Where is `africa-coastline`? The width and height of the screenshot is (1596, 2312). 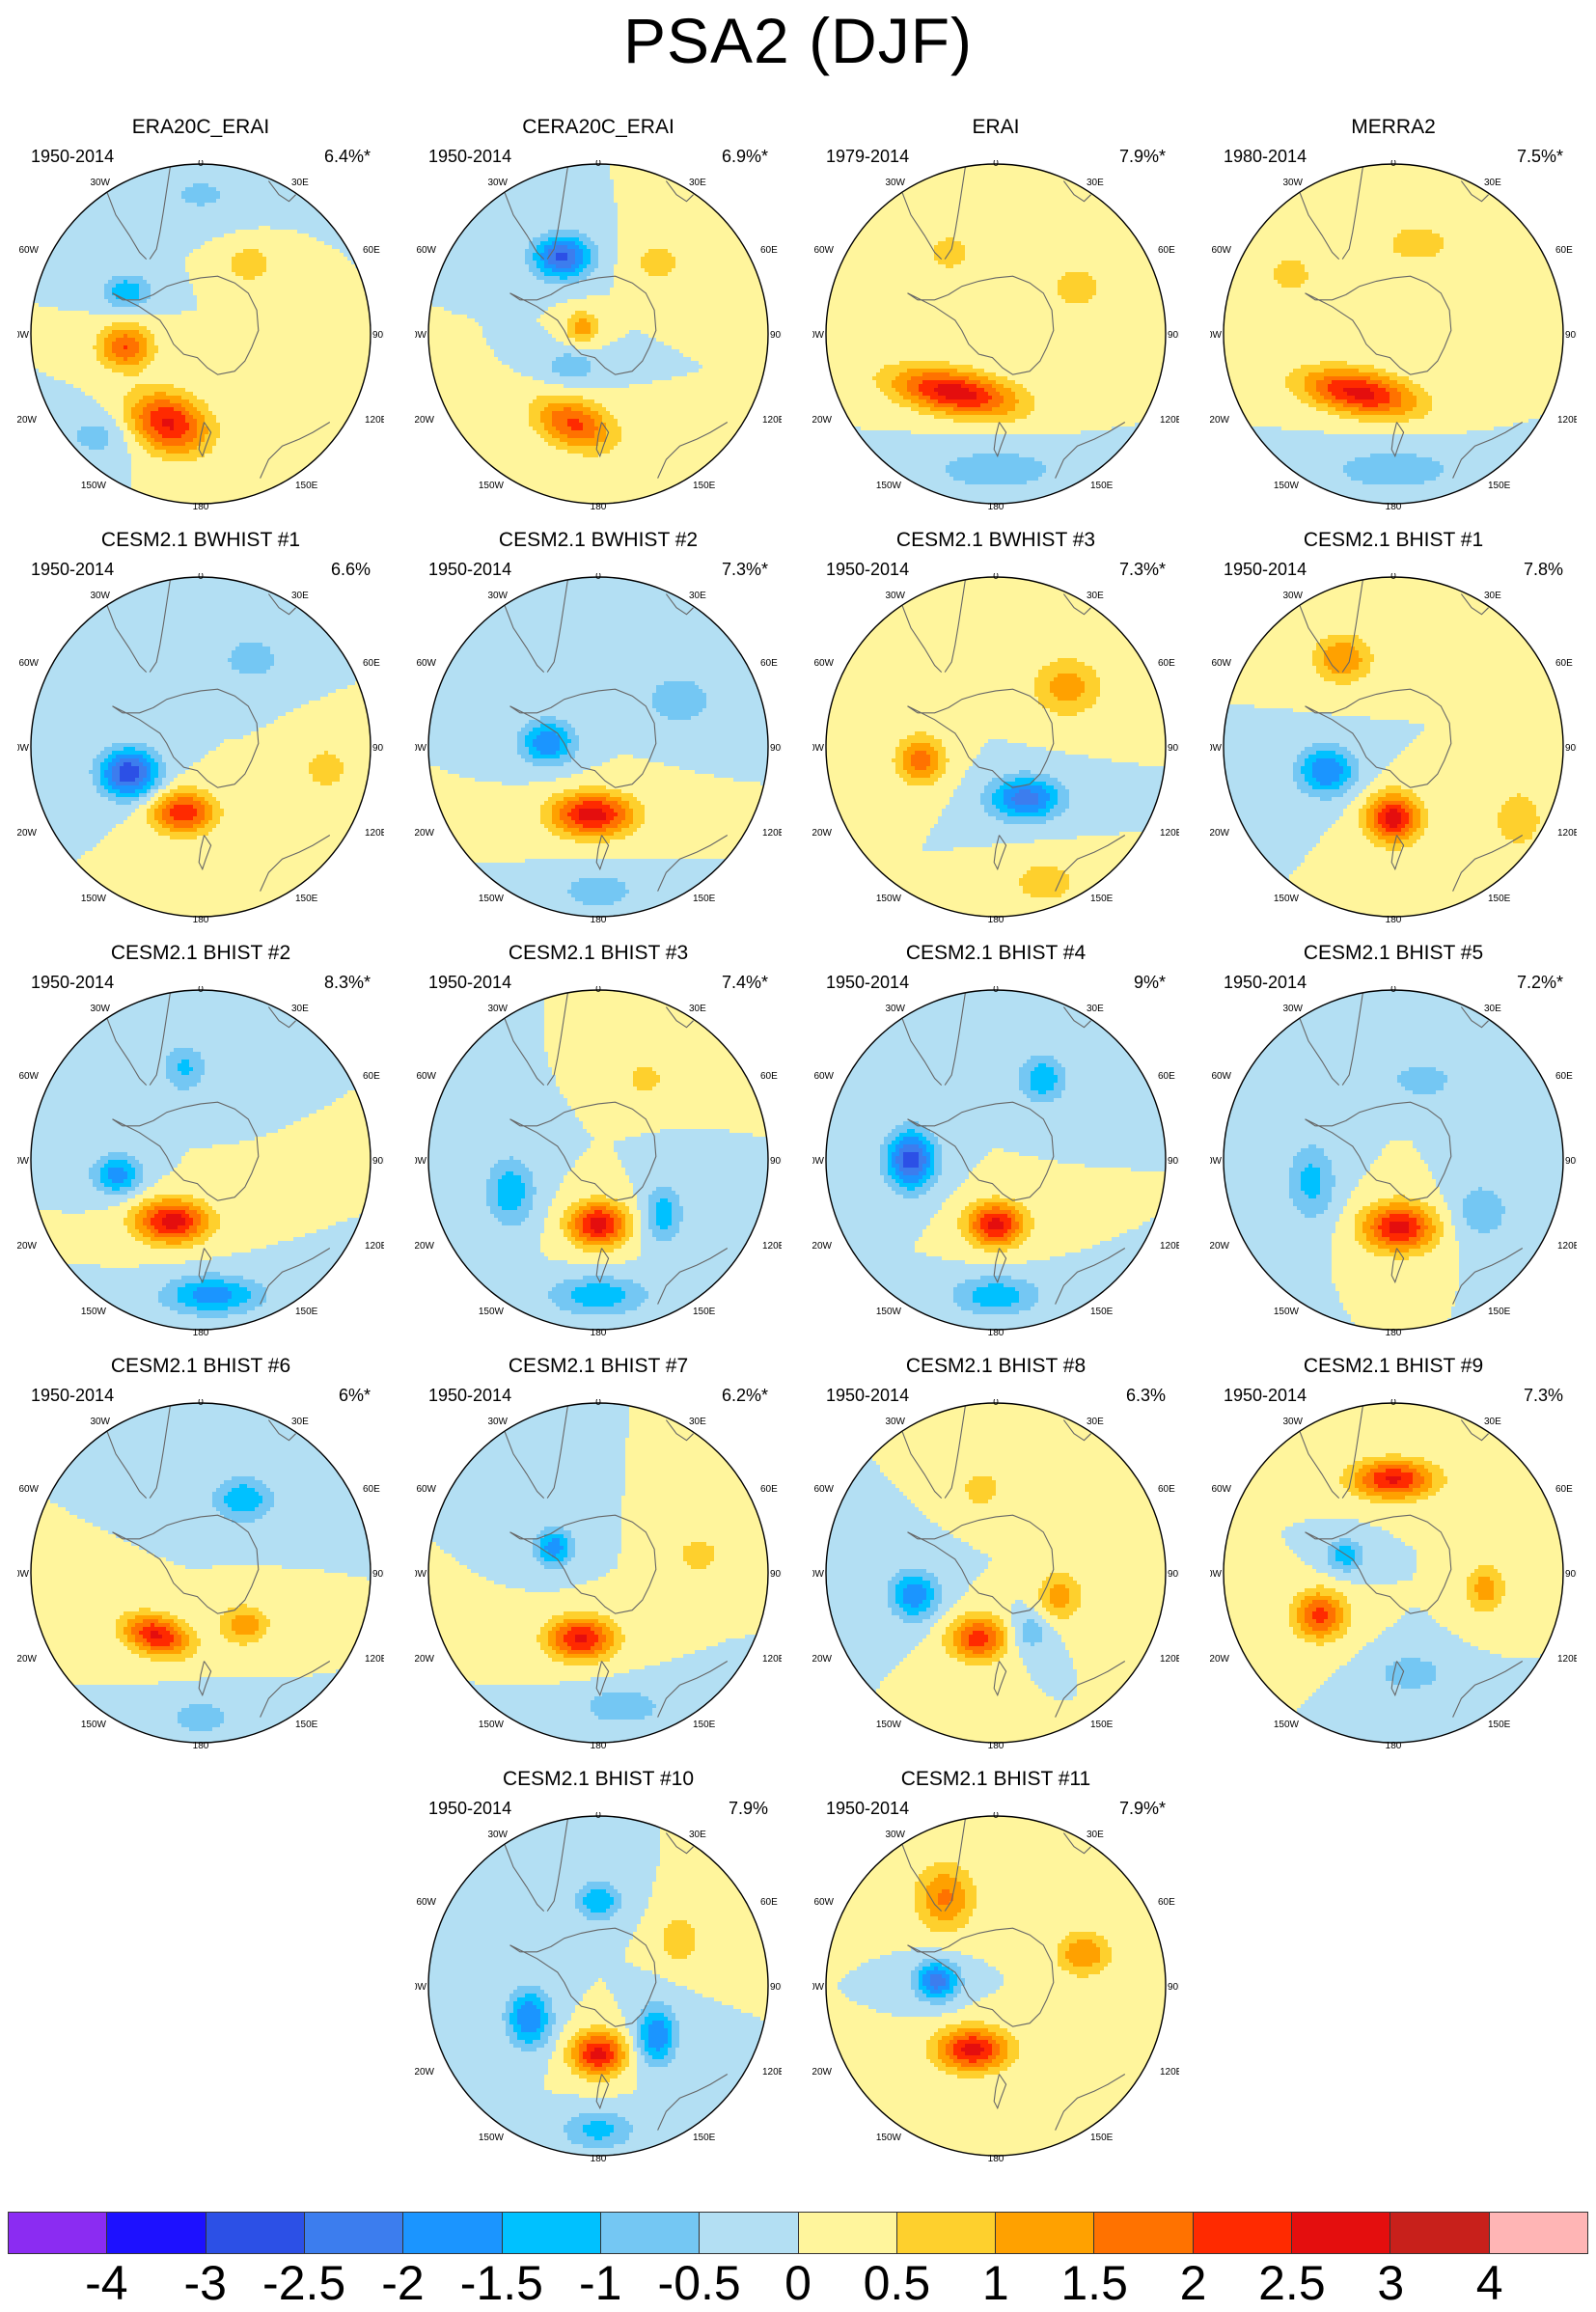
africa-coastline is located at coordinates (281, 1430).